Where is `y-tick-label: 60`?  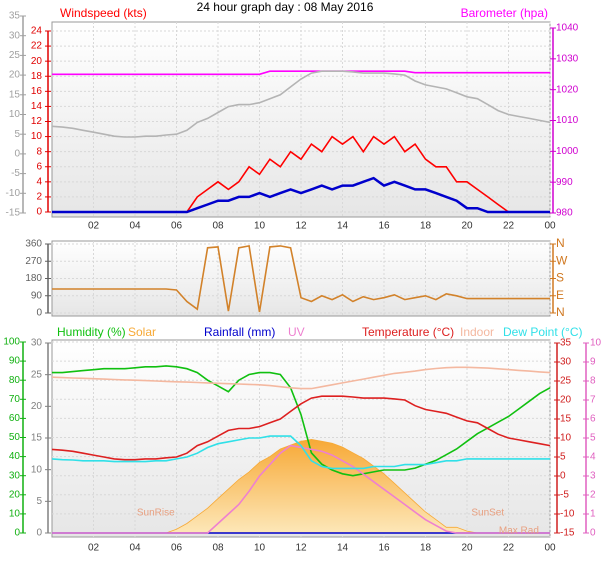
y-tick-label: 60 is located at coordinates (15, 418).